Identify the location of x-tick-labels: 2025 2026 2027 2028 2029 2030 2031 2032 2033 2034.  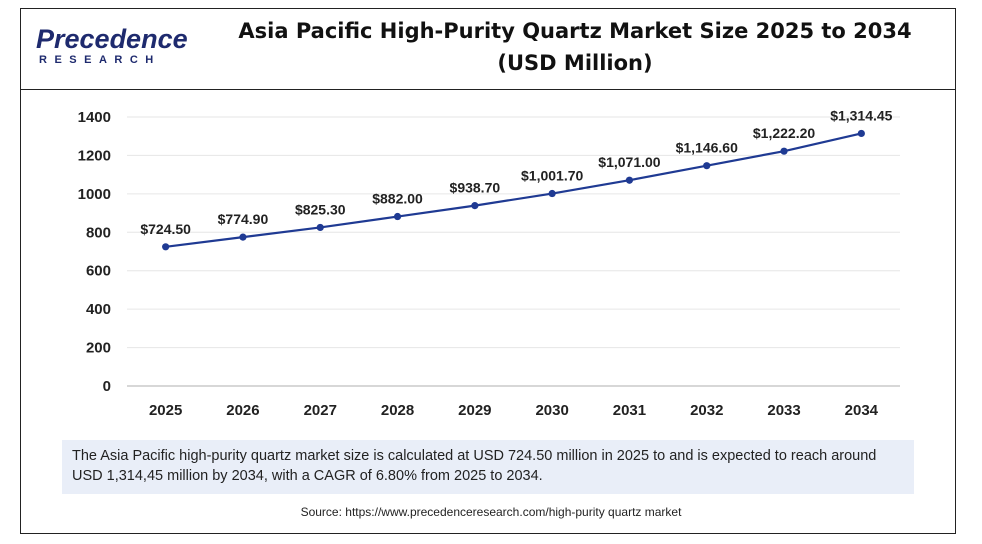
(514, 410).